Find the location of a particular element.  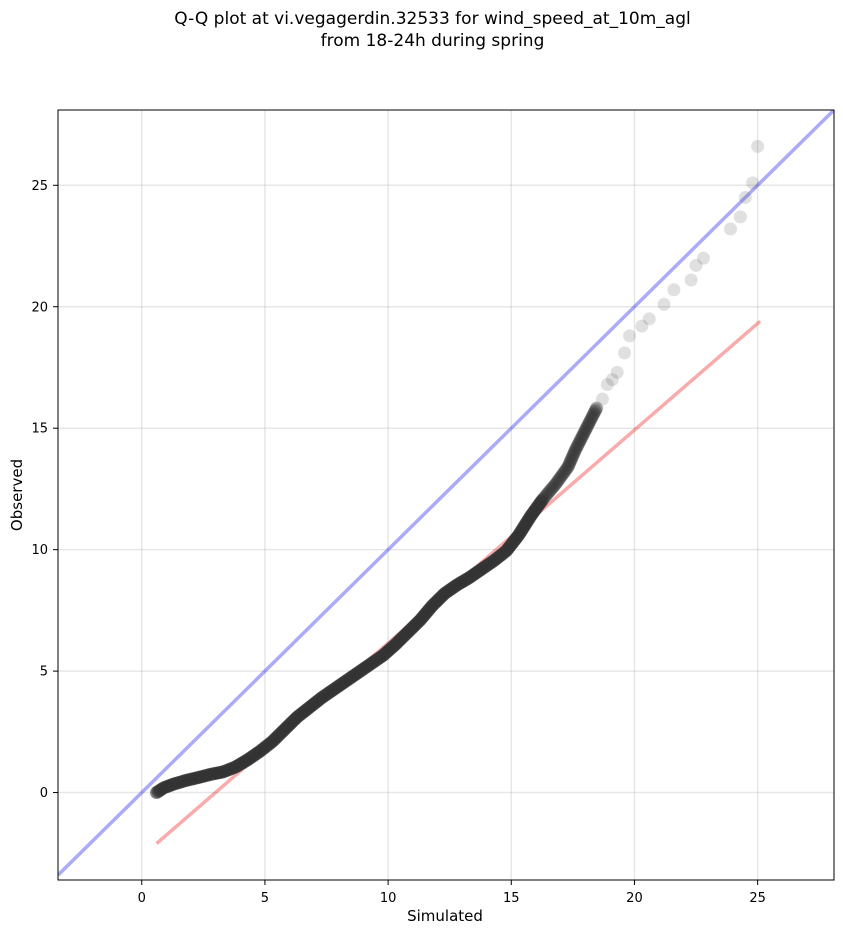

y-tick-label: 15 is located at coordinates (39, 429).